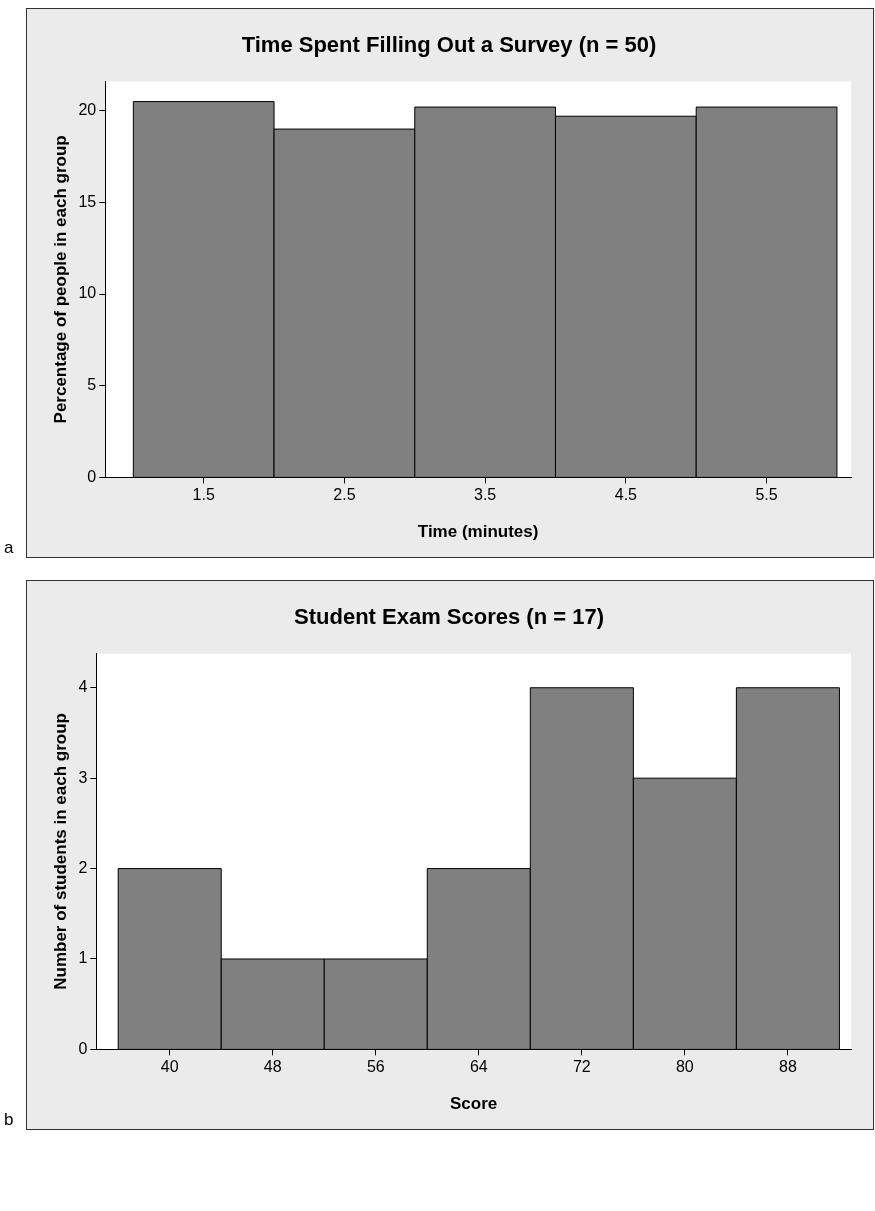 Image resolution: width=875 pixels, height=1211 pixels. What do you see at coordinates (474, 1104) in the screenshot?
I see `x-axis-title: Score` at bounding box center [474, 1104].